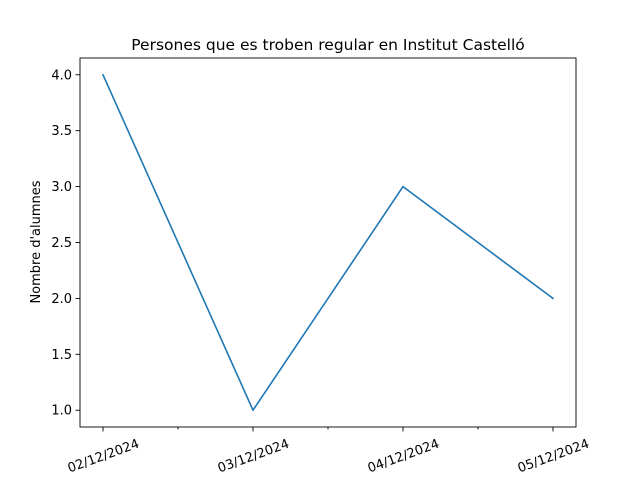 This screenshot has height=480, width=640. What do you see at coordinates (61, 243) in the screenshot?
I see `y-tick-label: 2.5` at bounding box center [61, 243].